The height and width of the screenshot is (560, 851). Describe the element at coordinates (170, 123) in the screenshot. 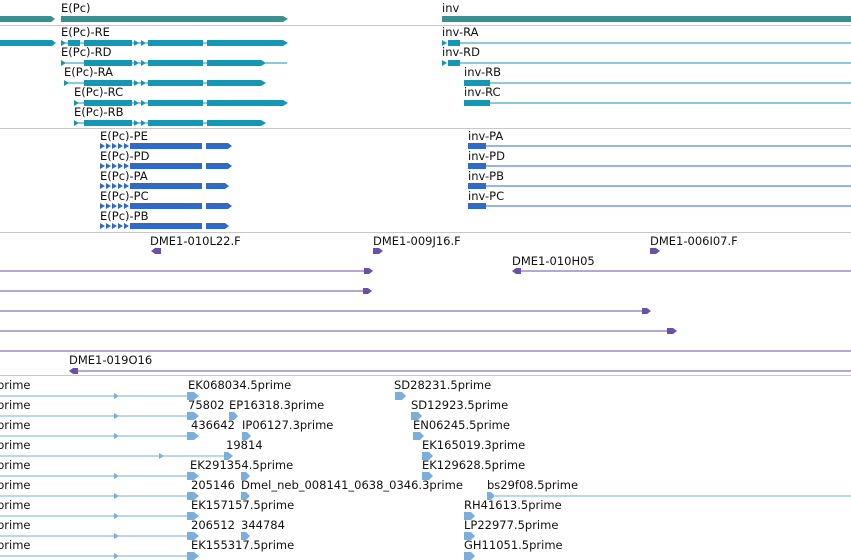

I see `transcript-e-pc-rb` at that location.